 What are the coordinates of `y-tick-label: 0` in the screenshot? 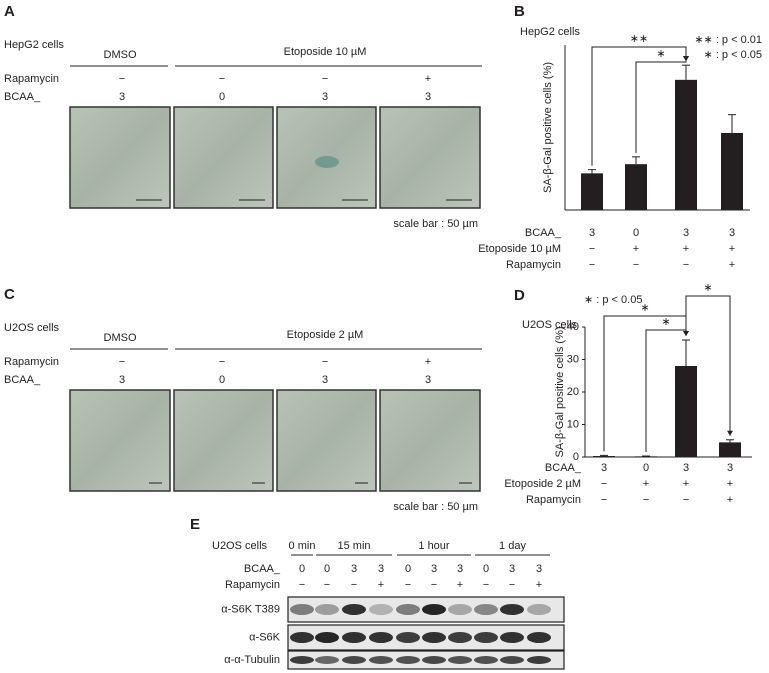 It's located at (576, 457).